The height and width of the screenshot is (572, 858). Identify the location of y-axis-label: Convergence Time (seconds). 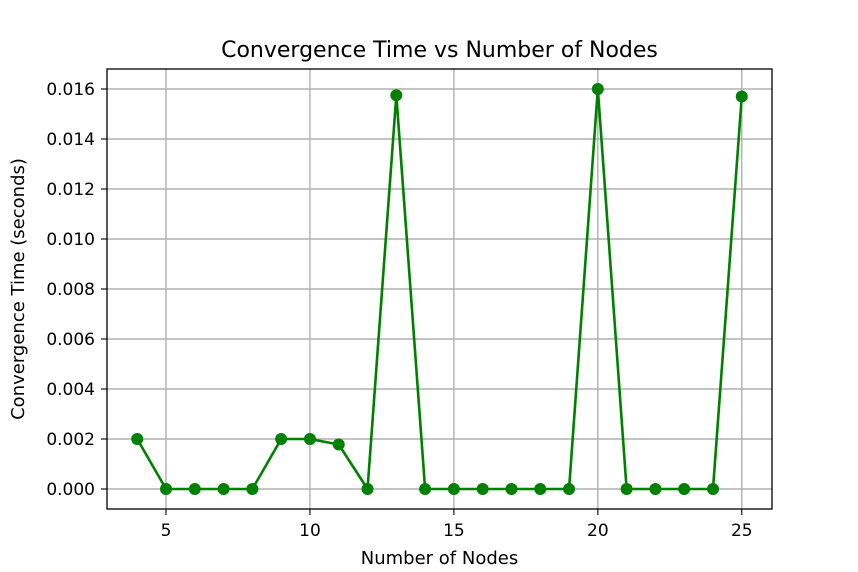
(18, 289).